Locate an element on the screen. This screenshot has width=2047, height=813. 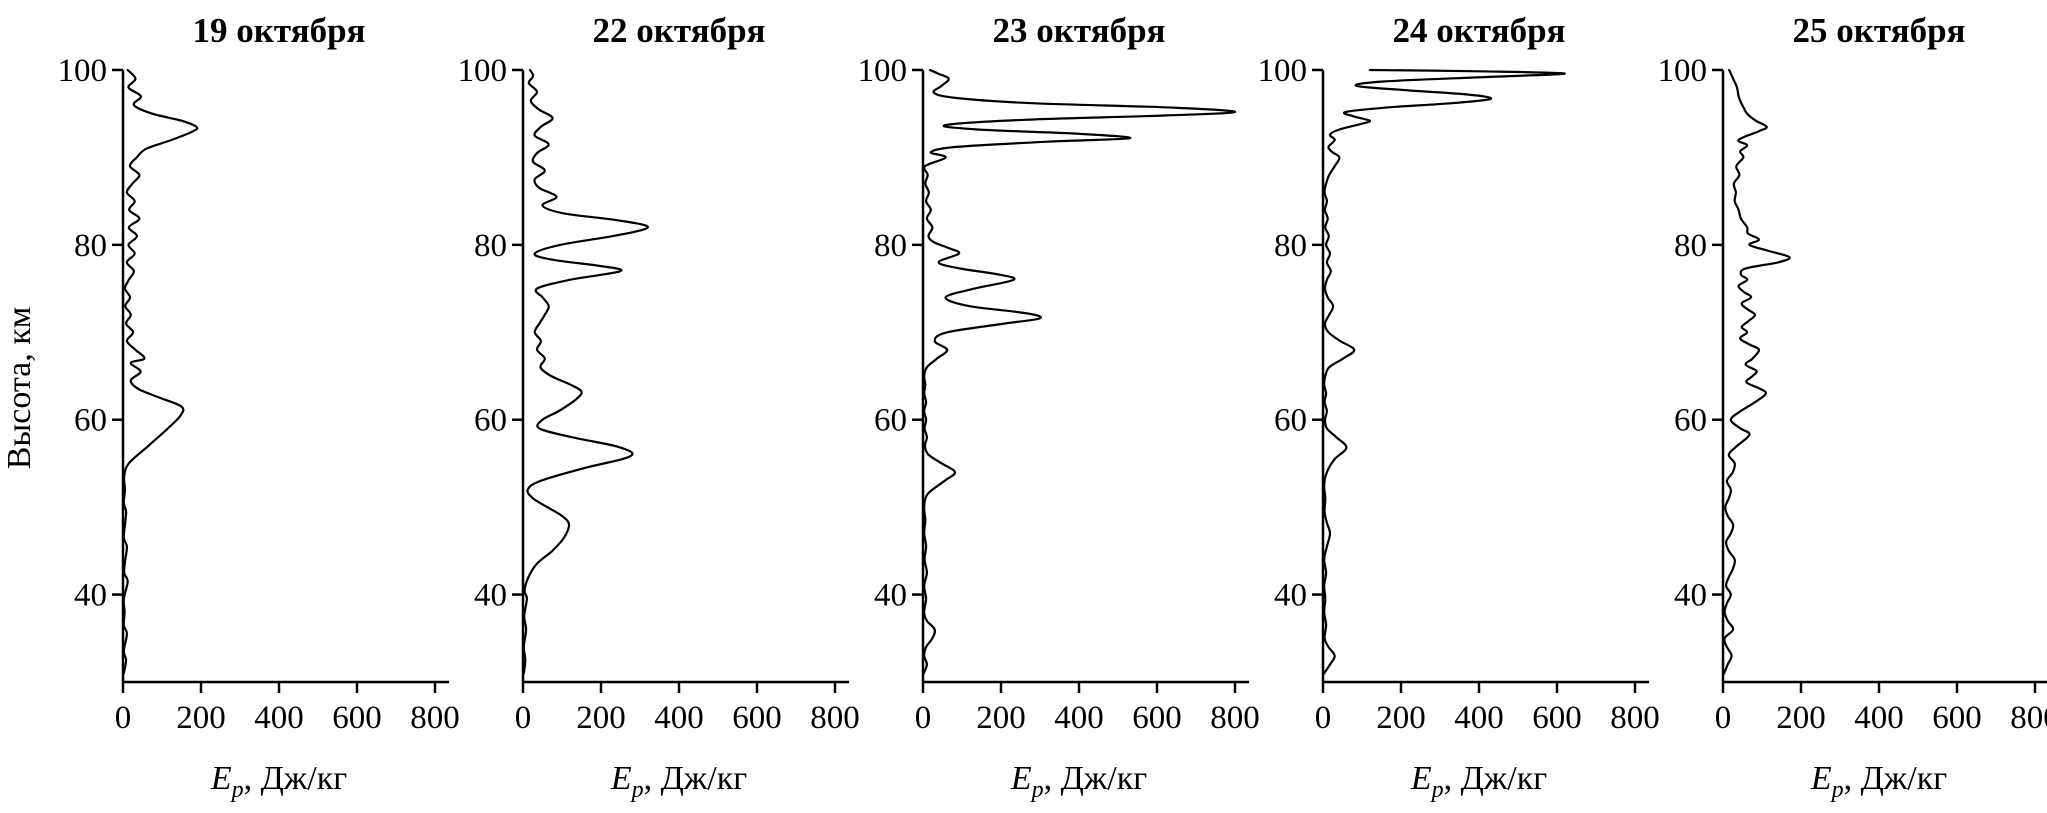
y-axis-label: Высота, км is located at coordinates (19, 388).